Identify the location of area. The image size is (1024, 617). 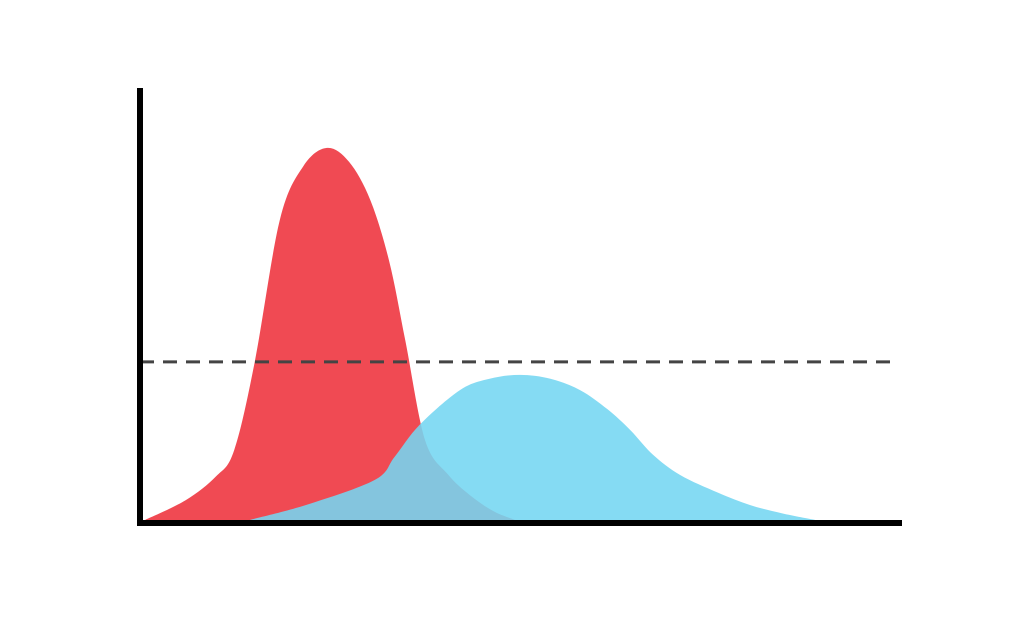
(532, 448).